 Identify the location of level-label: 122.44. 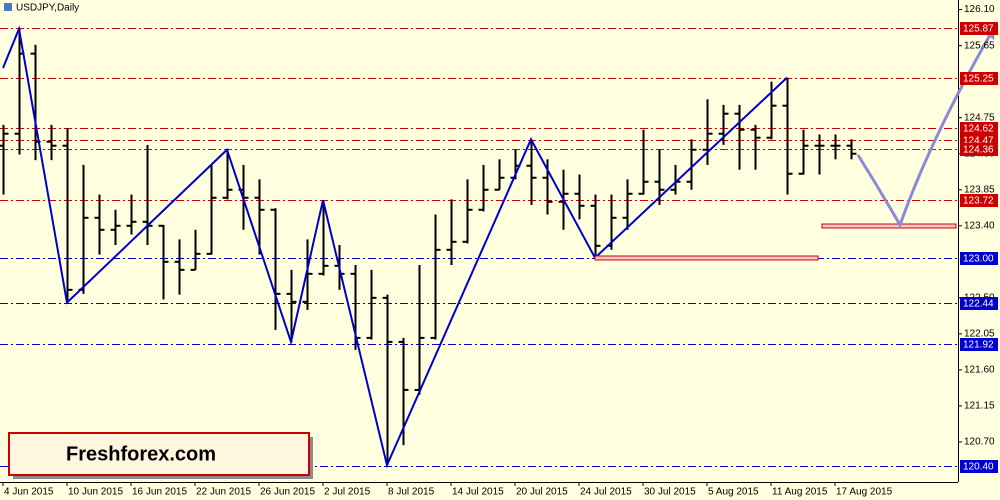
(978, 304).